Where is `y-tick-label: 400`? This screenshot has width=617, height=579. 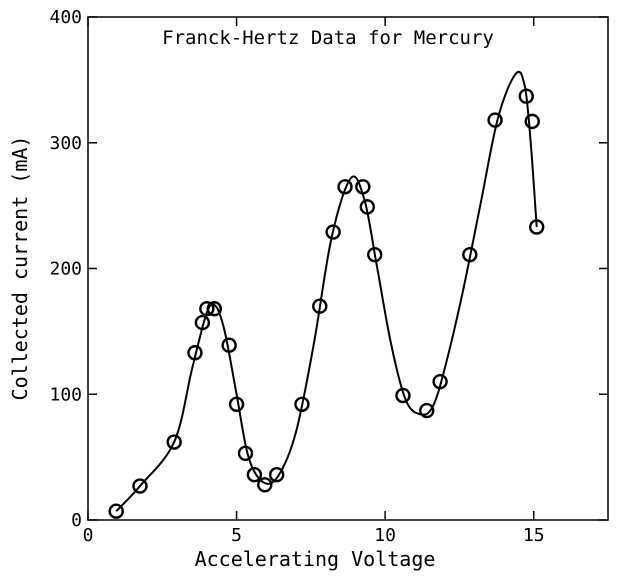 y-tick-label: 400 is located at coordinates (65, 17).